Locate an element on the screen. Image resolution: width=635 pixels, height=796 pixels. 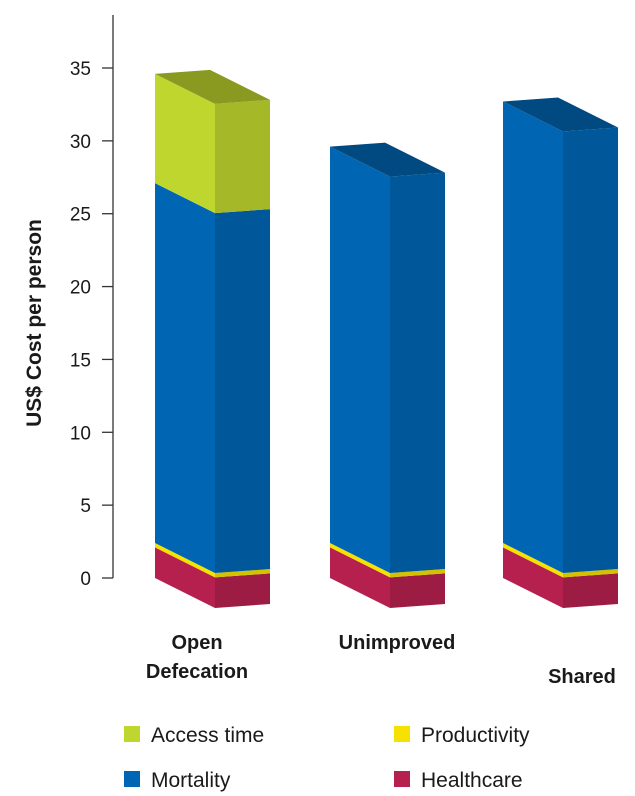
legend-label: Healthcare is located at coordinates (472, 780).